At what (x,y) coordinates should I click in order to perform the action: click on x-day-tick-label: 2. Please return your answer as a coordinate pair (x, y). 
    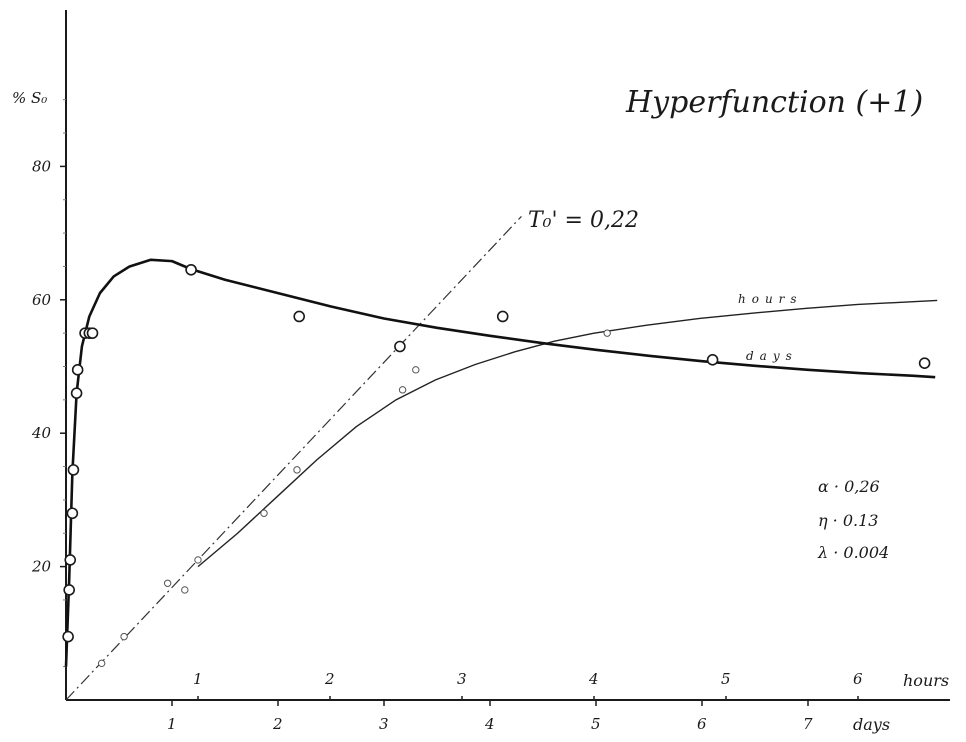
    Looking at the image, I should click on (277, 724).